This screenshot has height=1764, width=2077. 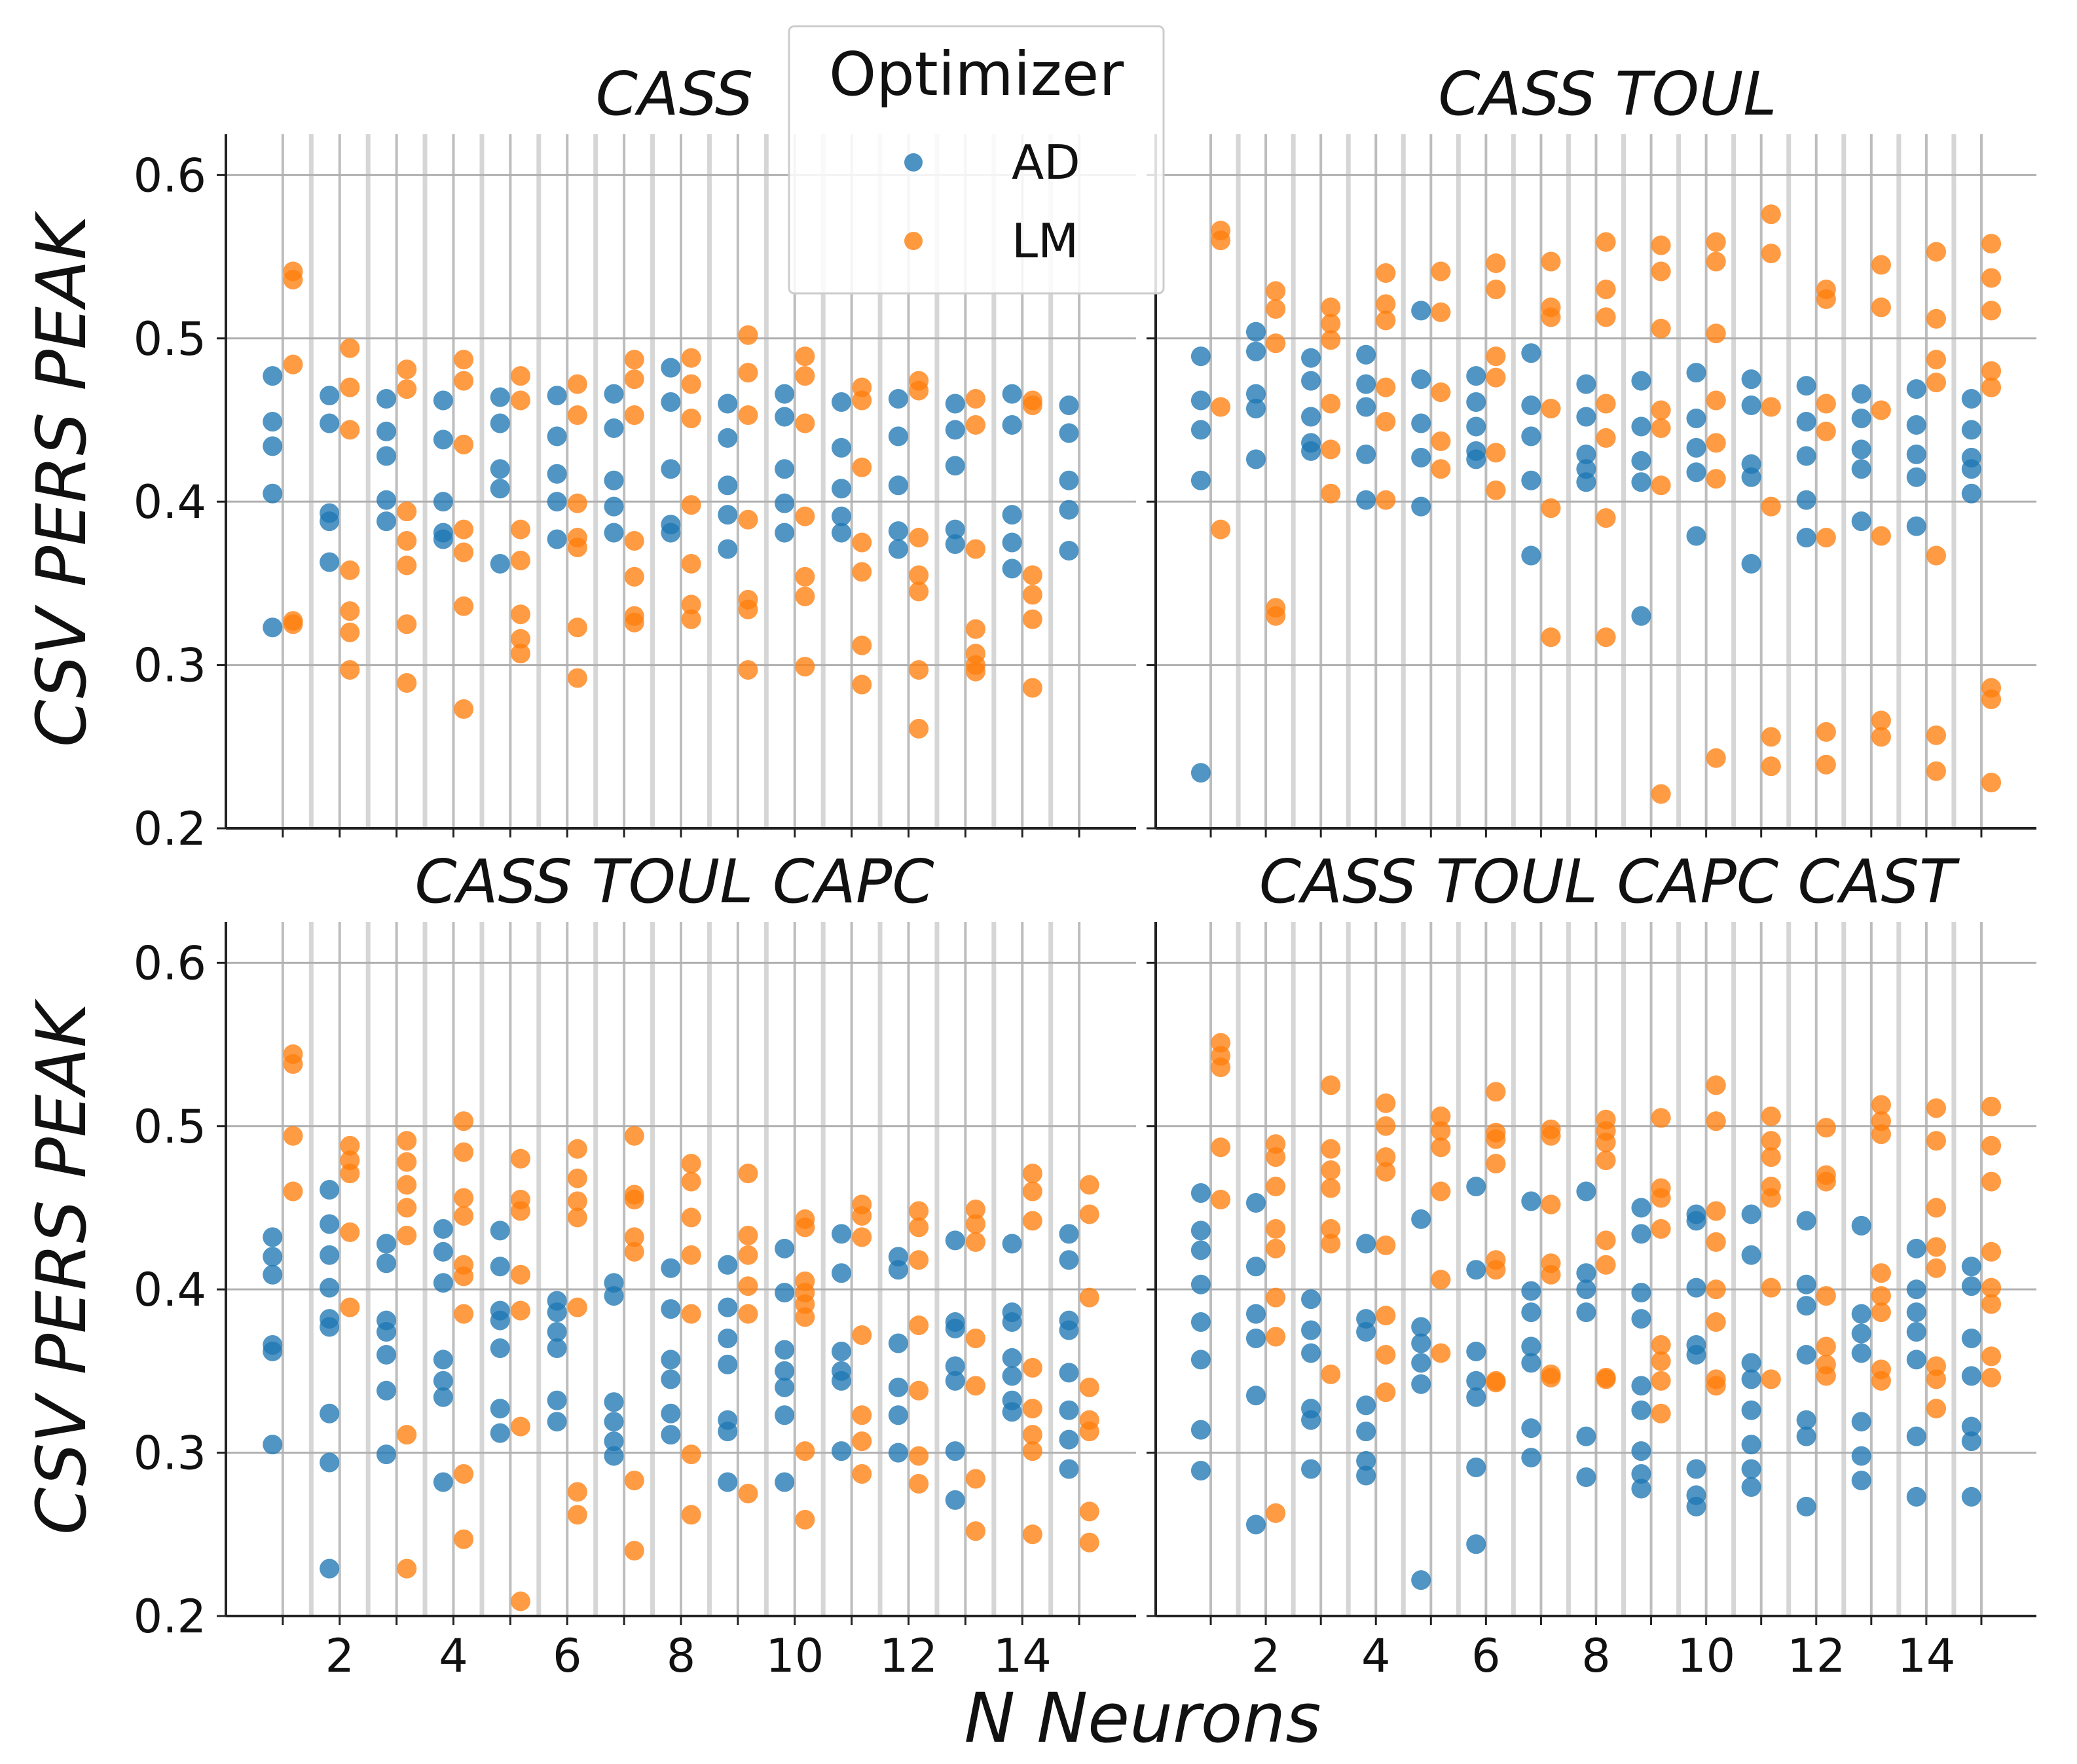 I want to click on y-tick-label: 0.6, so click(x=170, y=963).